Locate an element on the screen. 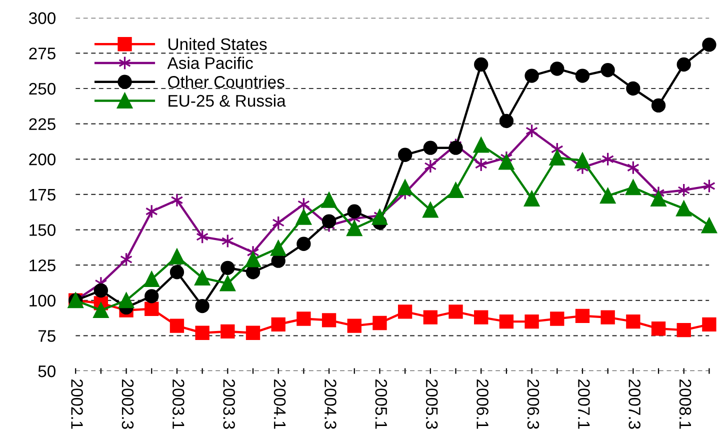 This screenshot has width=720, height=447. legend-label: Other Countries is located at coordinates (226, 82).